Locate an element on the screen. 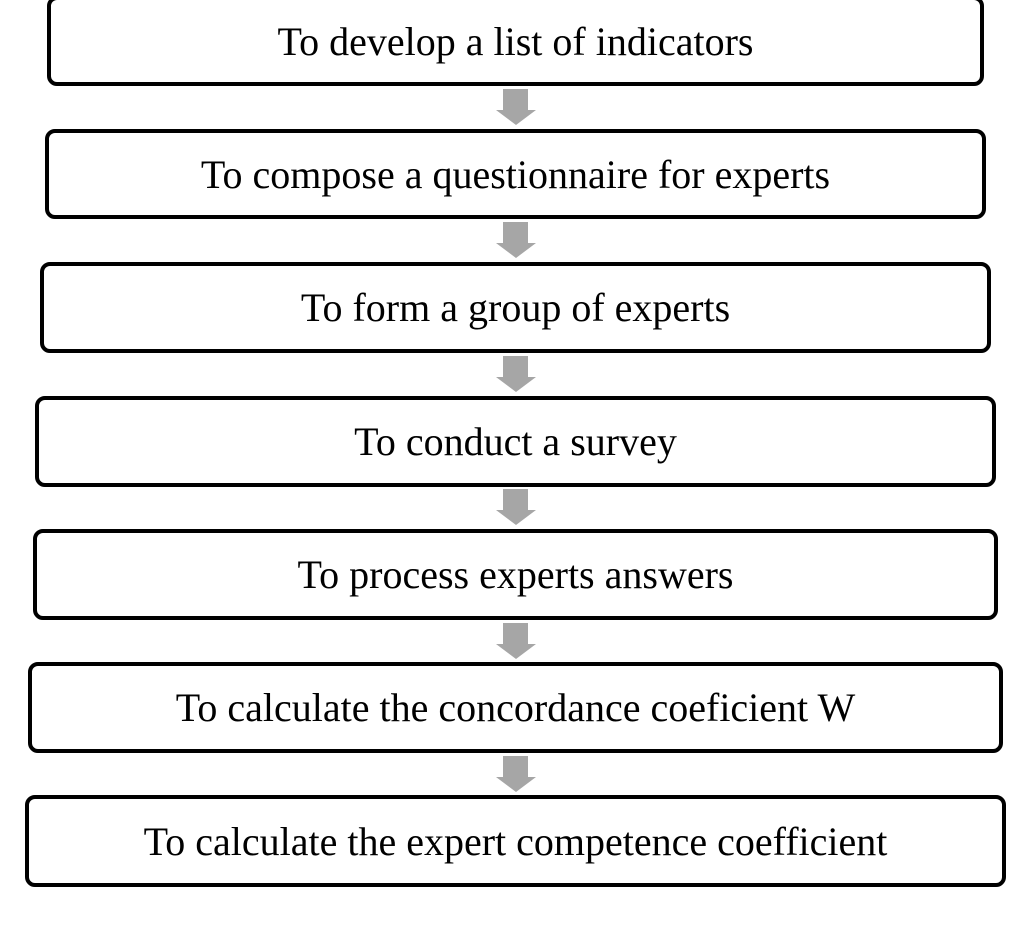 Image resolution: width=1023 pixels, height=926 pixels. step-5-label: To process experts answers is located at coordinates (515, 574).